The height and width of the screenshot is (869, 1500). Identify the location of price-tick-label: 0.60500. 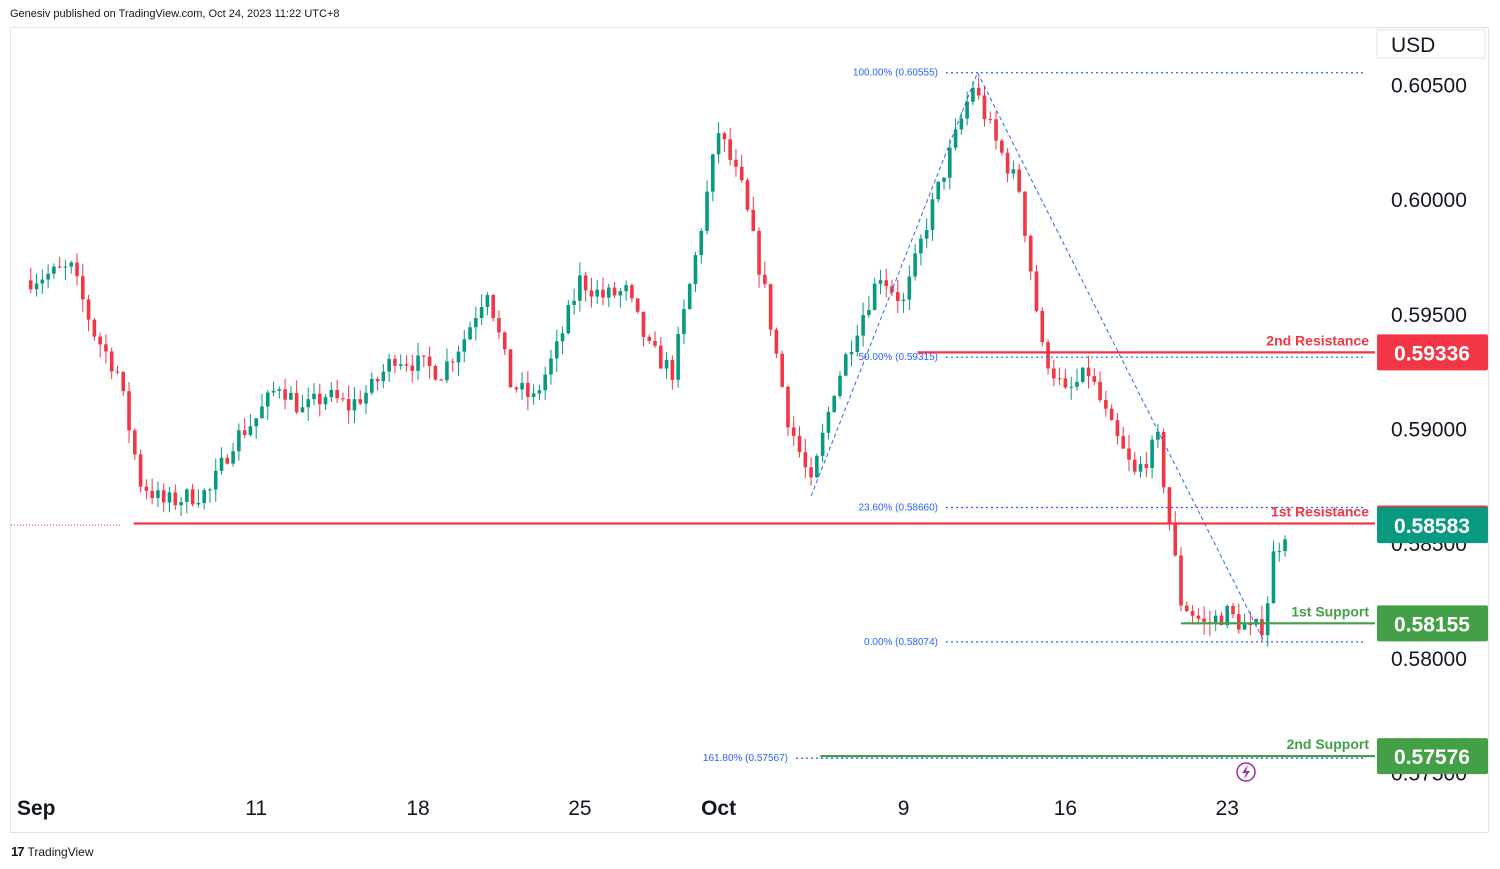
(1429, 85).